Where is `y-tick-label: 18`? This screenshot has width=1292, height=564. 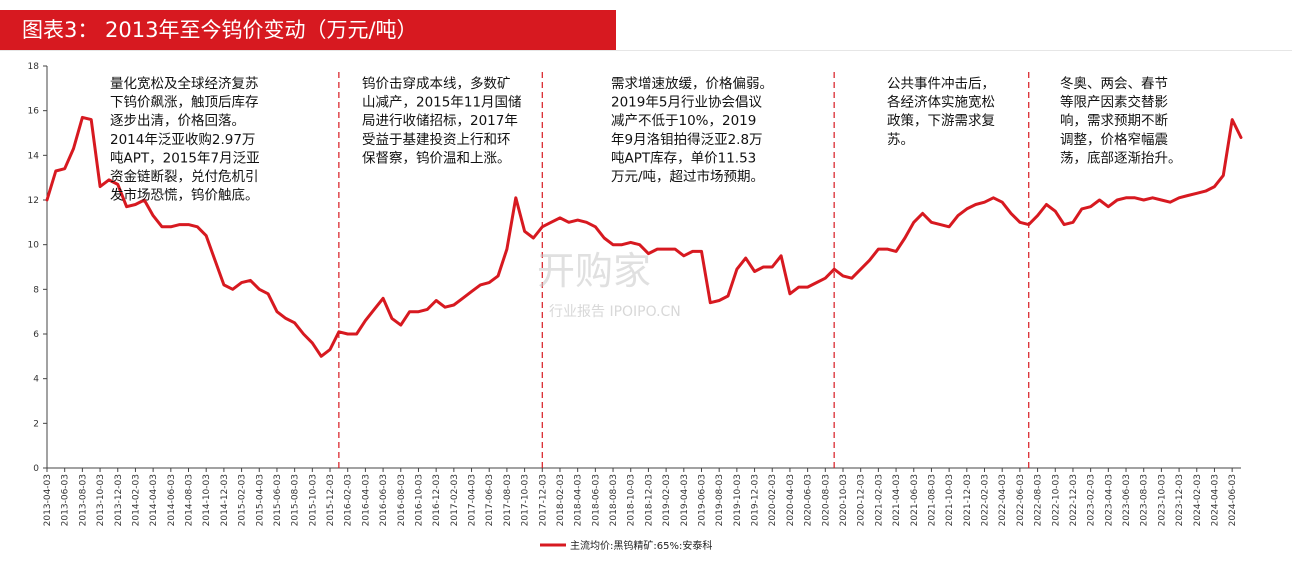 y-tick-label: 18 is located at coordinates (34, 67).